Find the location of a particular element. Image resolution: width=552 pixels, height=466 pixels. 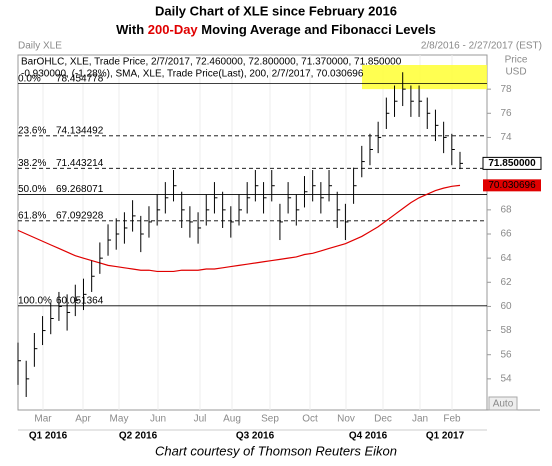

x-tick-label: Sep is located at coordinates (270, 419).